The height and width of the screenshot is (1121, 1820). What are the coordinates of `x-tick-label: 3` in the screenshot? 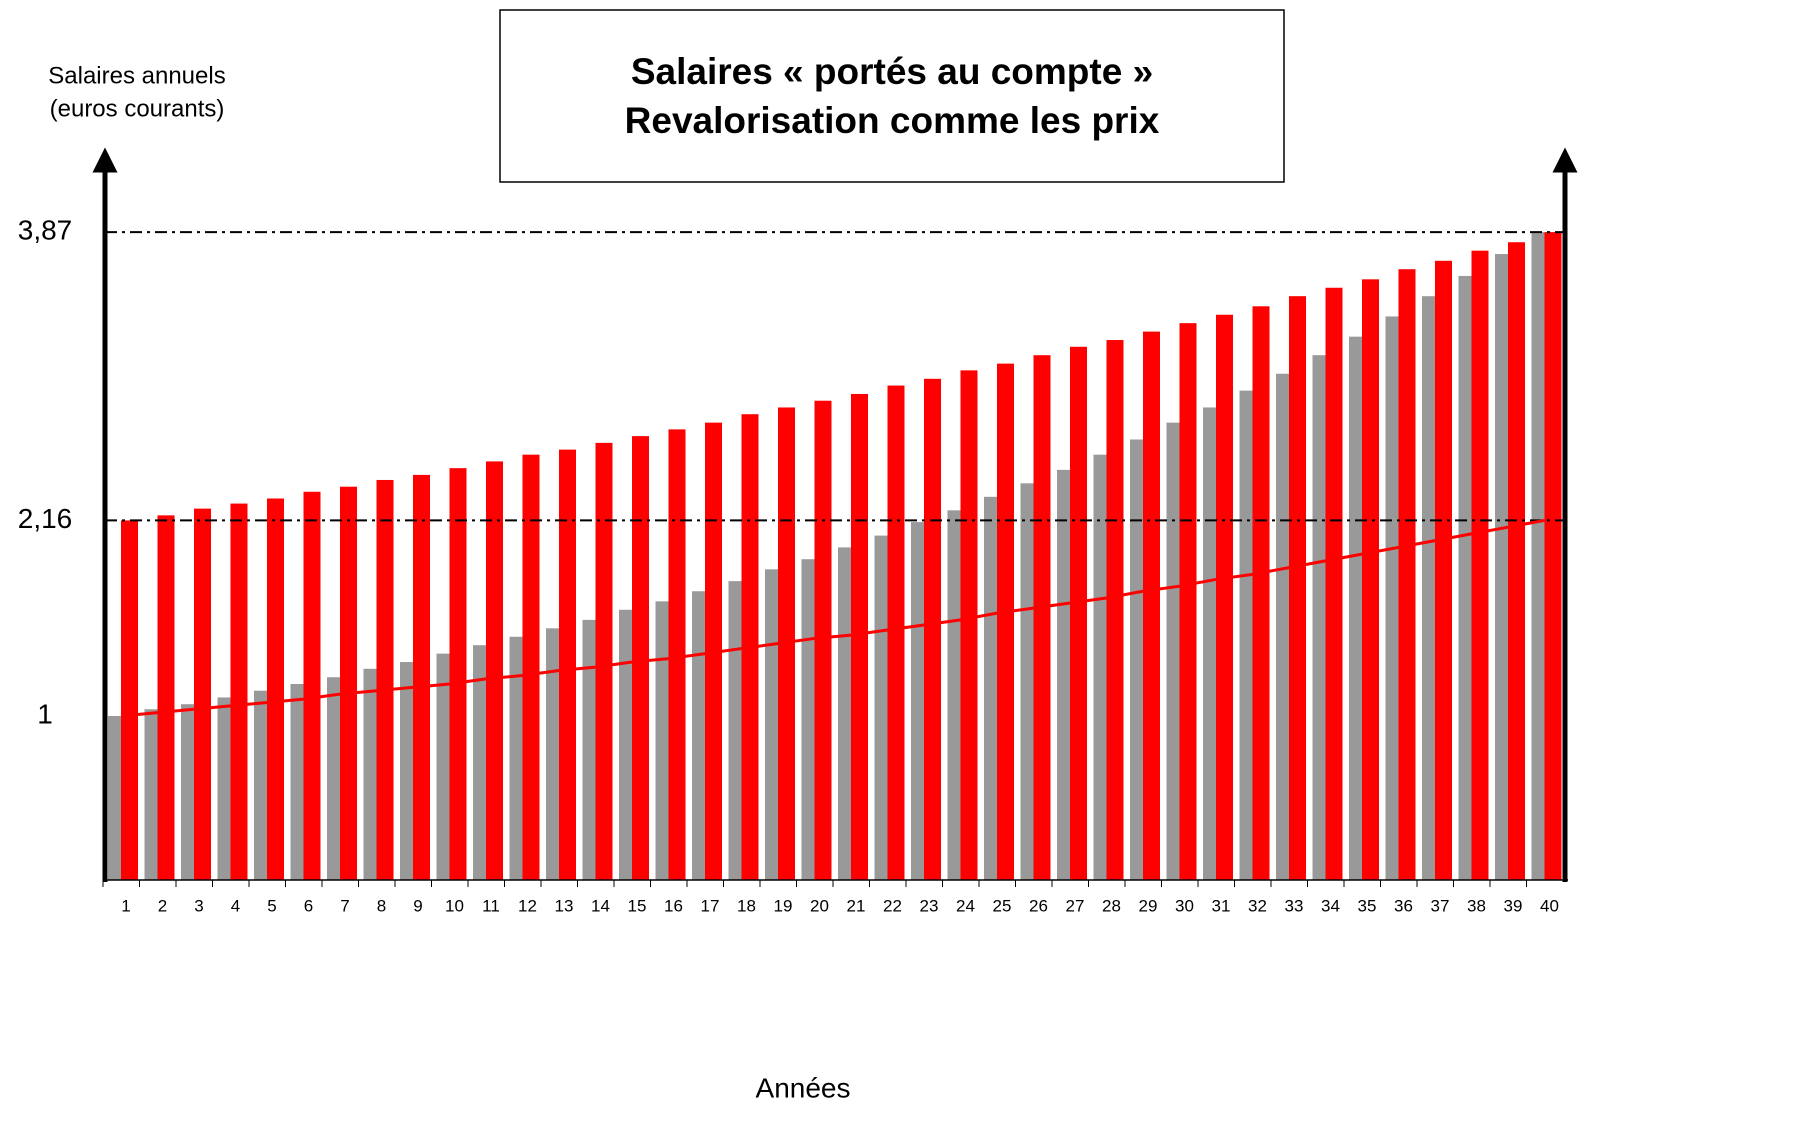 It's located at (198, 905).